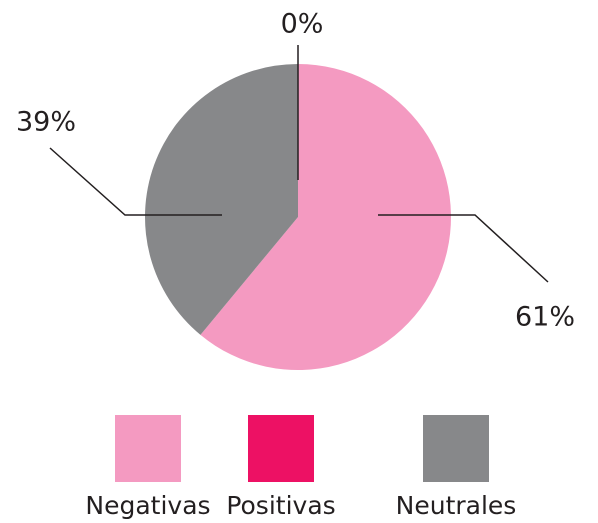 The height and width of the screenshot is (523, 598). Describe the element at coordinates (46, 122) in the screenshot. I see `value-label: 39%` at that location.